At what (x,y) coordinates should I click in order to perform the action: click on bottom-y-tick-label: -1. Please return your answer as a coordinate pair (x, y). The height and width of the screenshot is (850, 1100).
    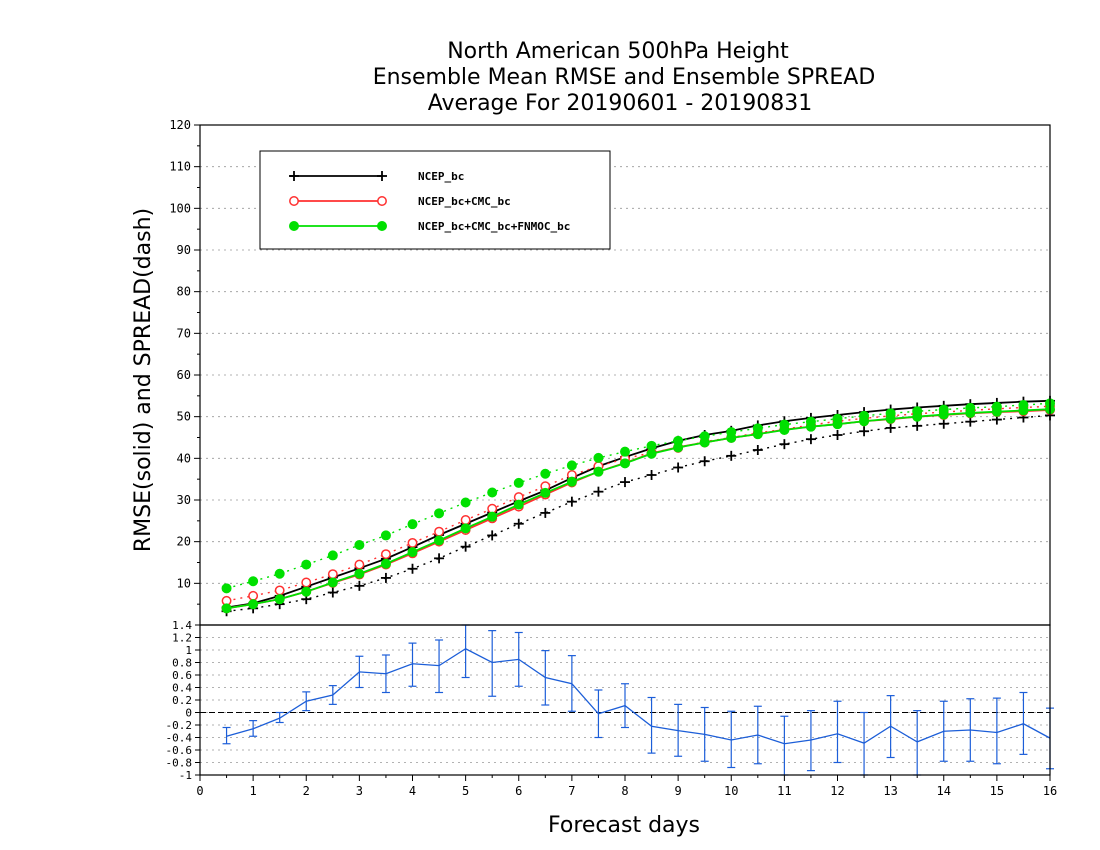
    Looking at the image, I should click on (185, 775).